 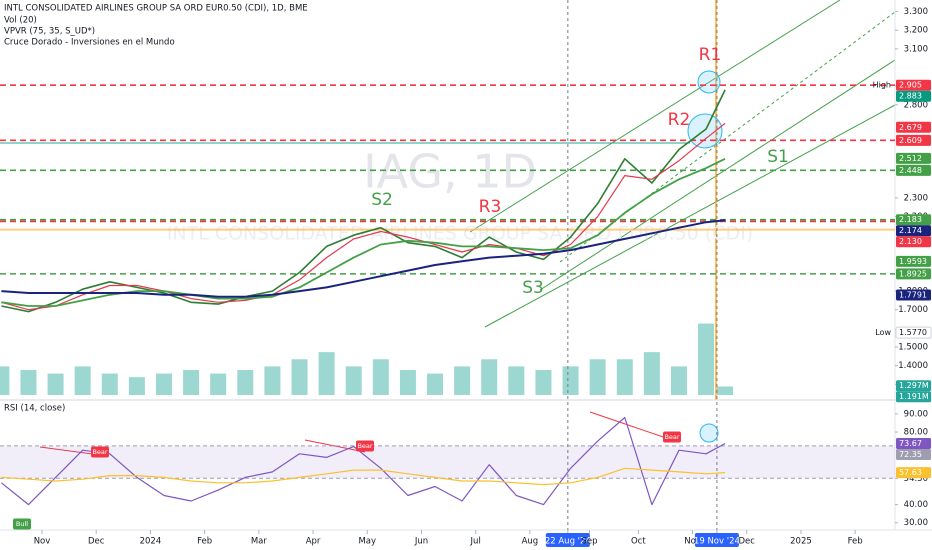 What do you see at coordinates (916, 505) in the screenshot?
I see `y-tick-label: 40.00` at bounding box center [916, 505].